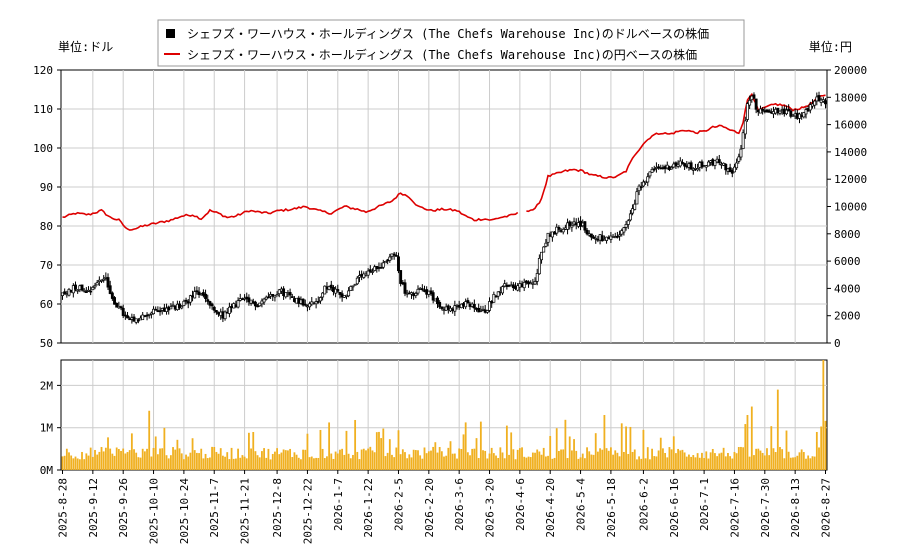 The image size is (900, 550). Describe the element at coordinates (765, 508) in the screenshot. I see `date-tick-label: 2026-7-30` at that location.